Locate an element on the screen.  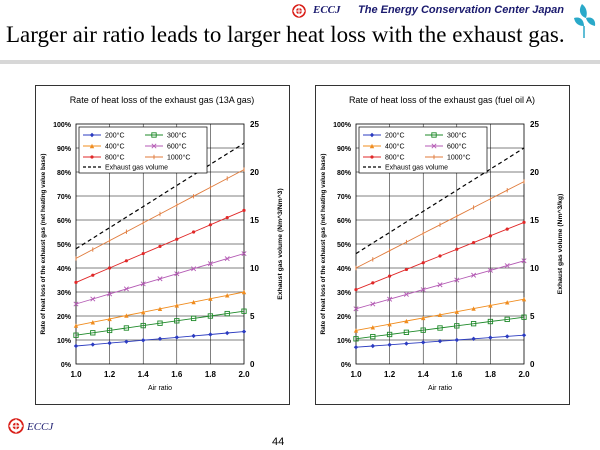
y-tick-label: 40% is located at coordinates (344, 269).